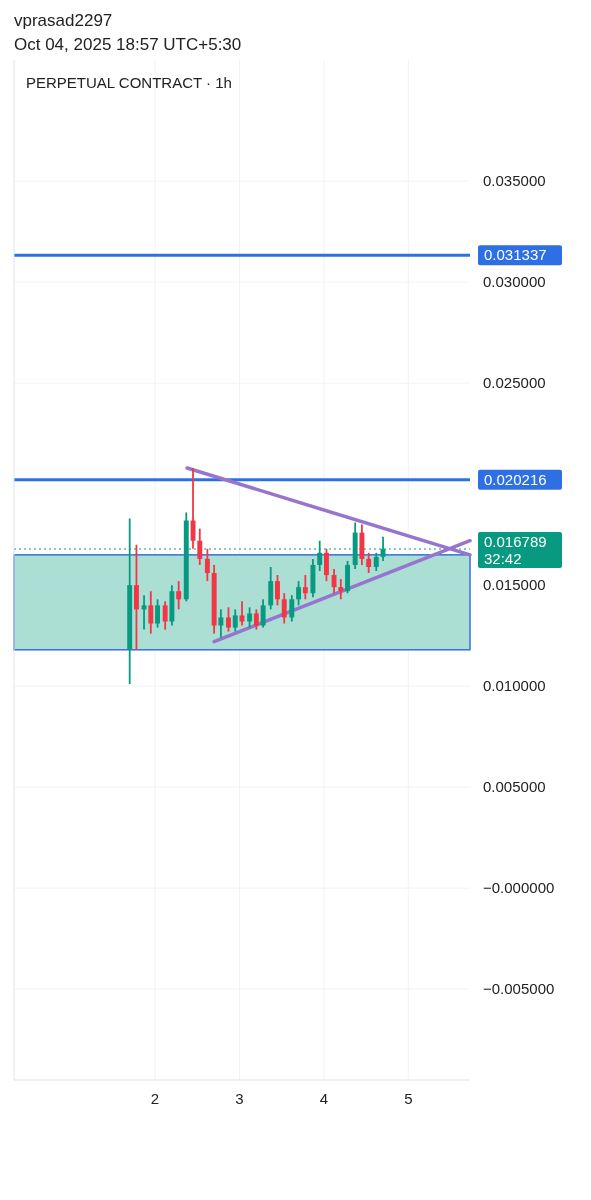 This screenshot has width=591, height=1200. What do you see at coordinates (514, 282) in the screenshot?
I see `y-tick-label: 0.030000` at bounding box center [514, 282].